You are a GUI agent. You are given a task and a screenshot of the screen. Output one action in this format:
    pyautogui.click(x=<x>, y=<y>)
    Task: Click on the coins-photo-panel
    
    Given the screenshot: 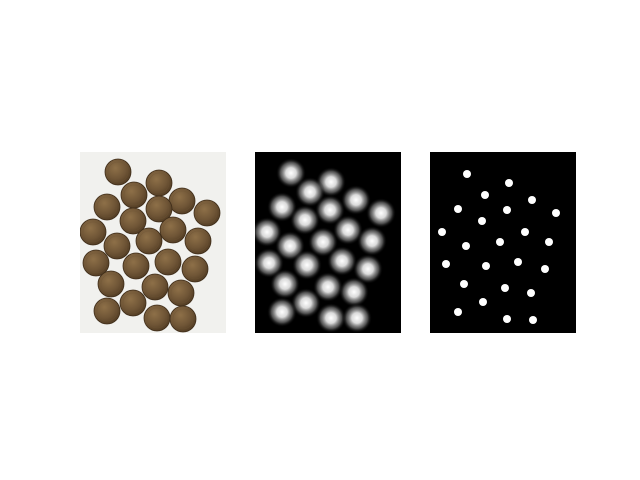 What is the action you would take?
    pyautogui.click(x=153, y=242)
    